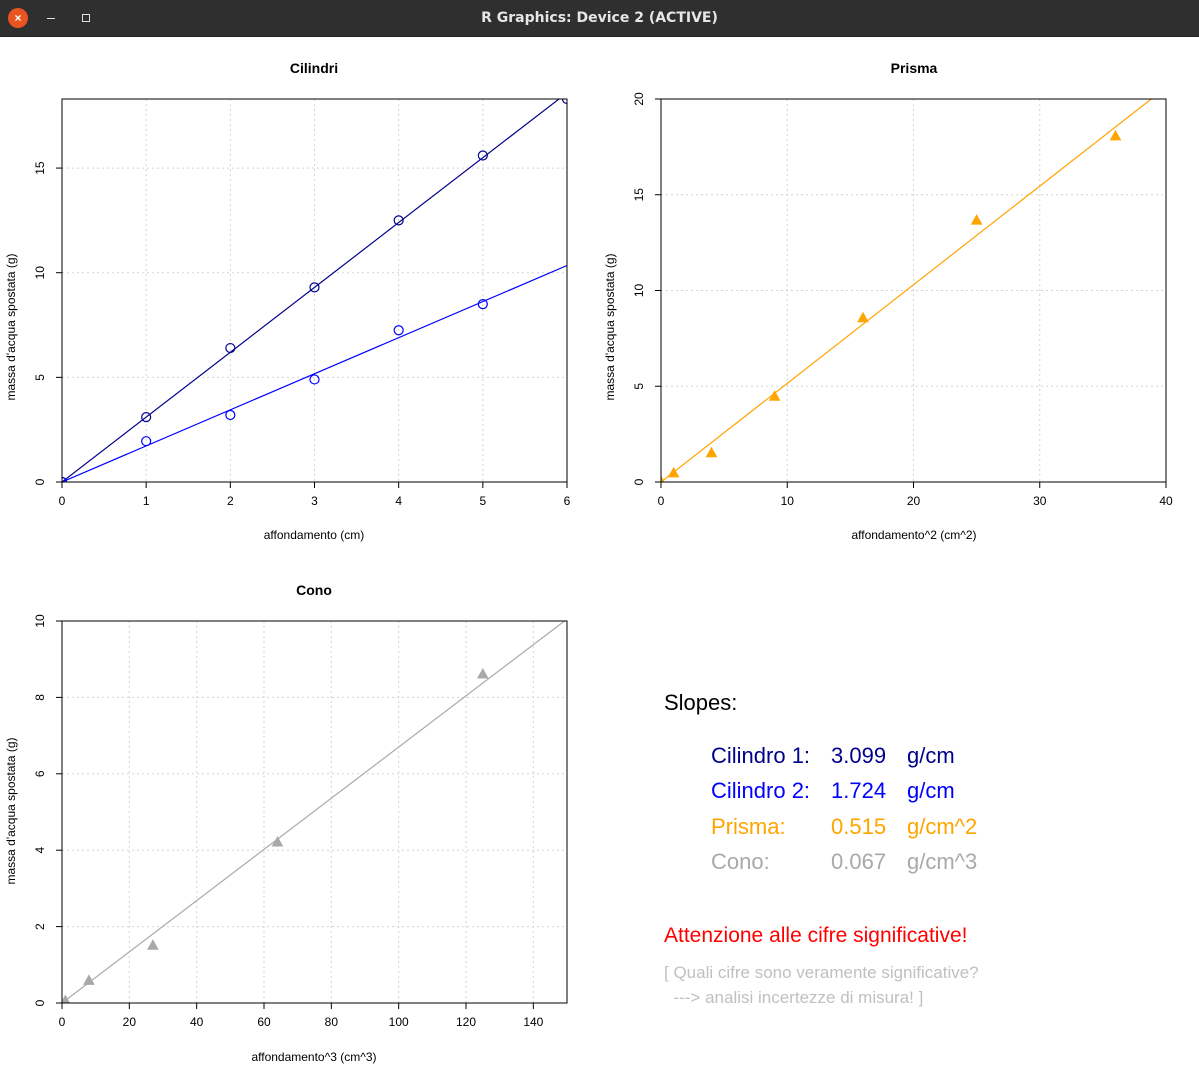  Describe the element at coordinates (816, 935) in the screenshot. I see `significant-figures-warning: Attenzione alle cifre significative!` at that location.